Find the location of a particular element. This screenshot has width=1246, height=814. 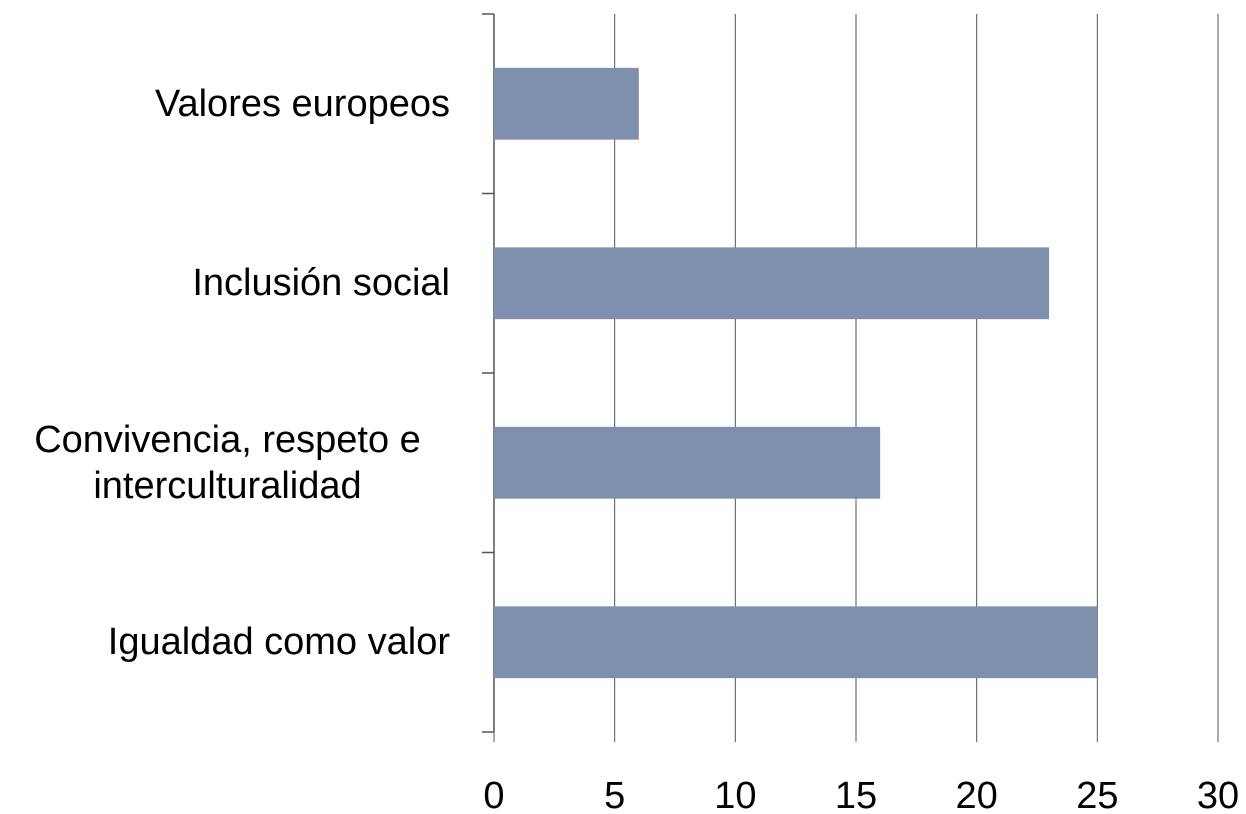

y-tick-label: Inclusión social is located at coordinates (321, 283).